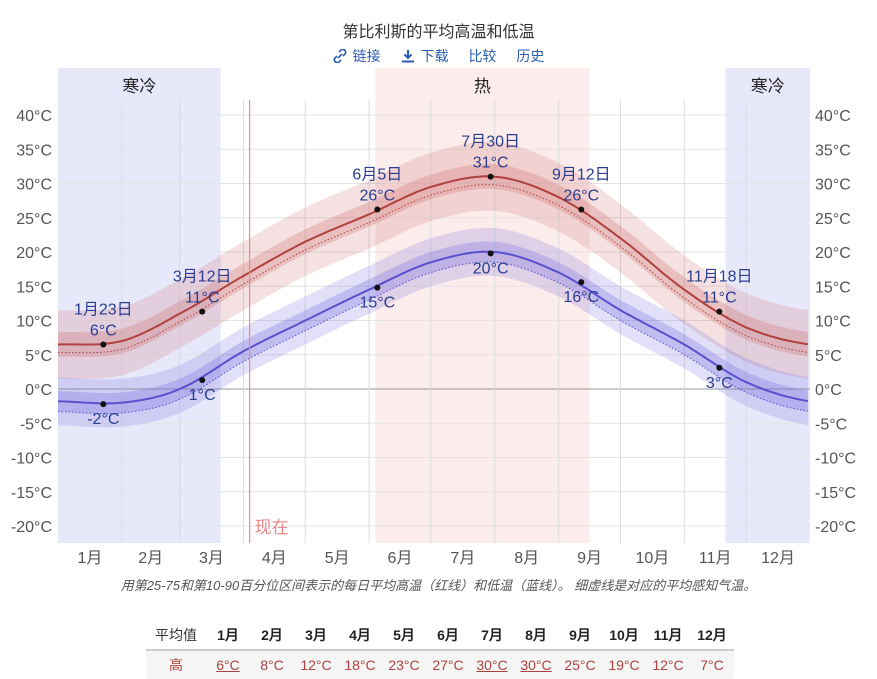 The height and width of the screenshot is (679, 877). What do you see at coordinates (581, 175) in the screenshot?
I see `annotation-date: 9月12日` at bounding box center [581, 175].